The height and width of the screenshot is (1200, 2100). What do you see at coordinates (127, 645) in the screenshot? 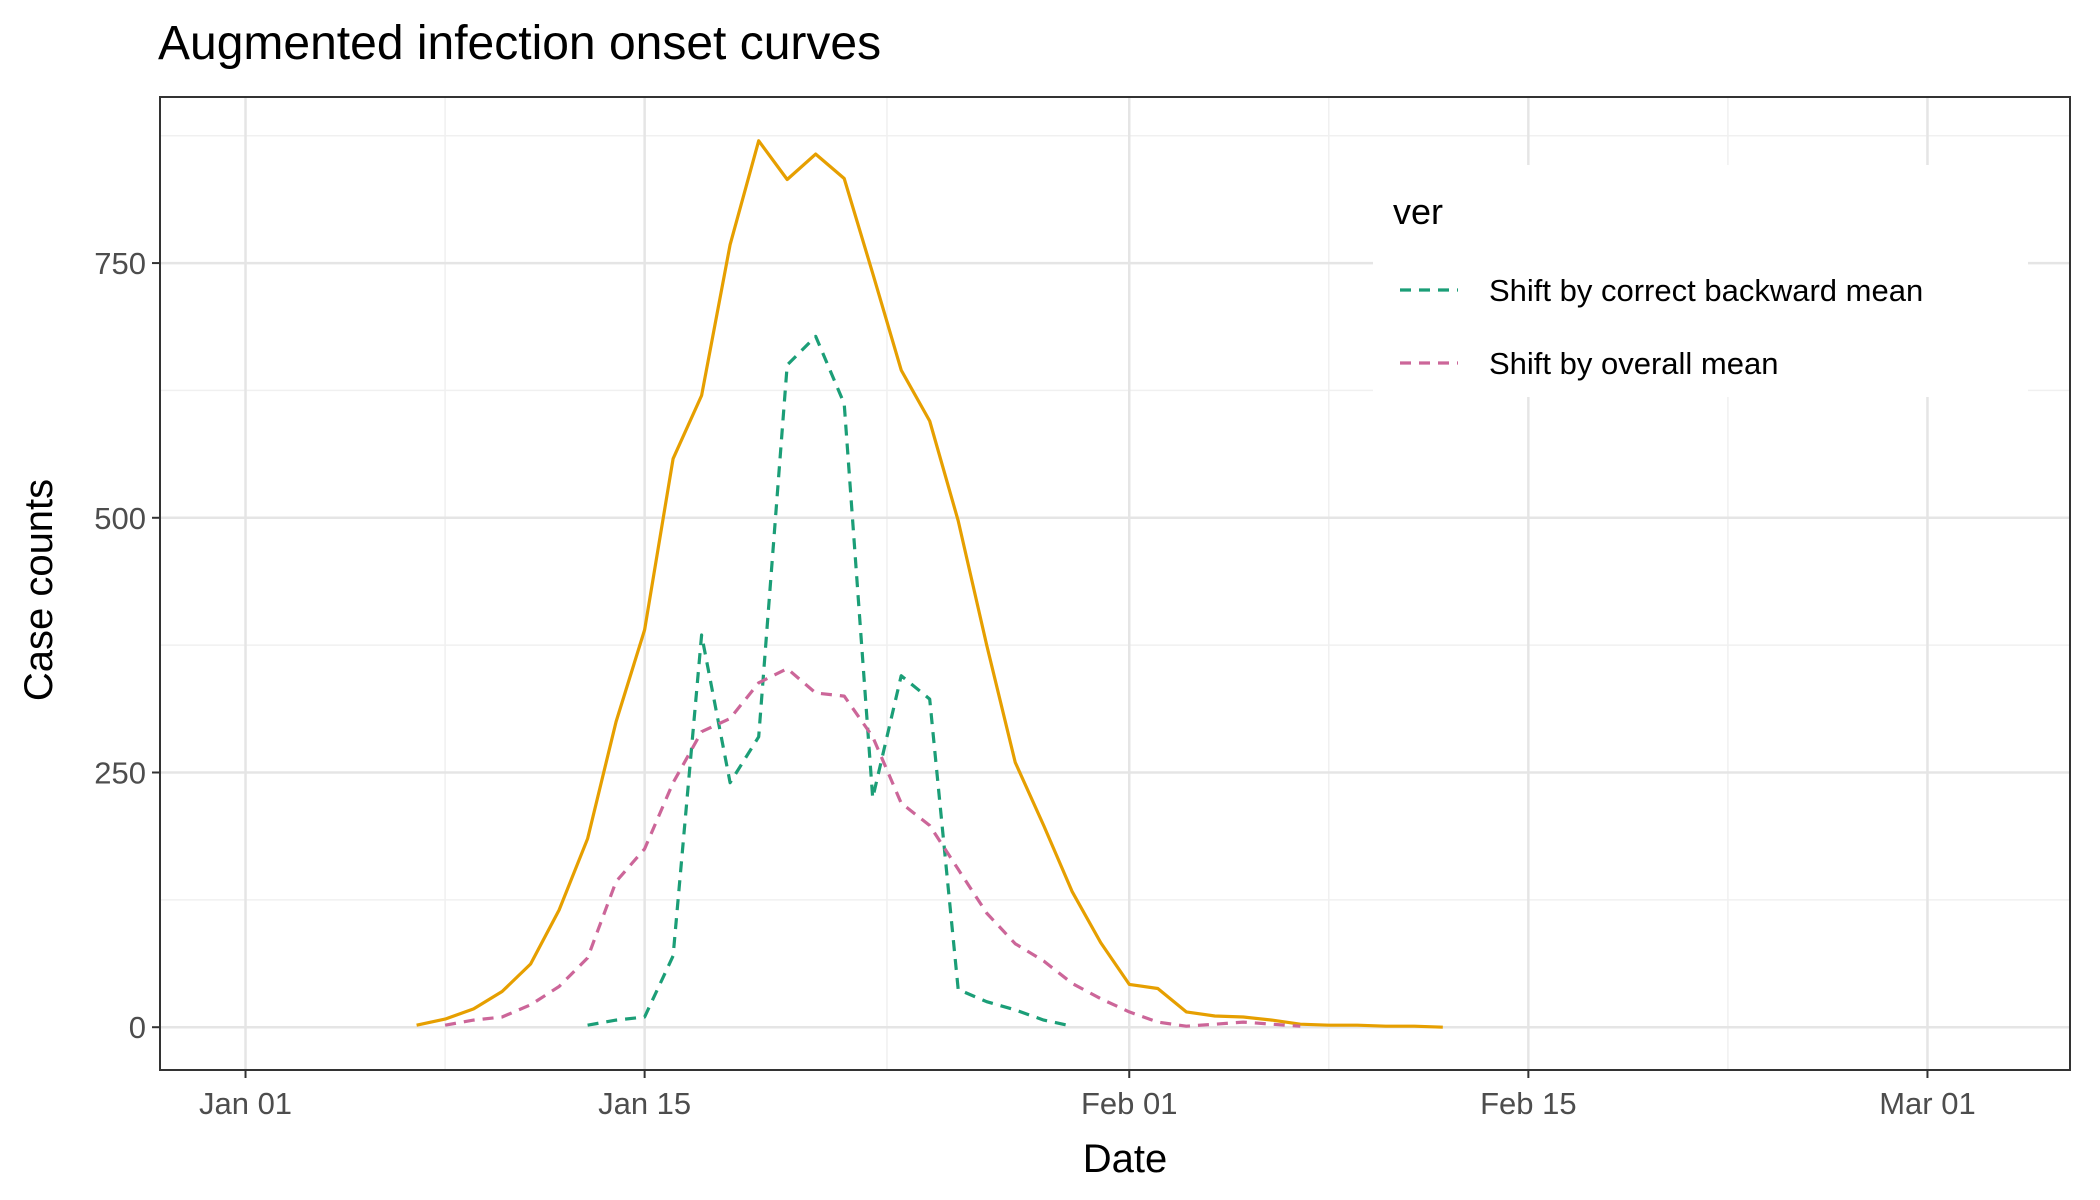
I see `y-axis: 0 250 500 750` at bounding box center [127, 645].